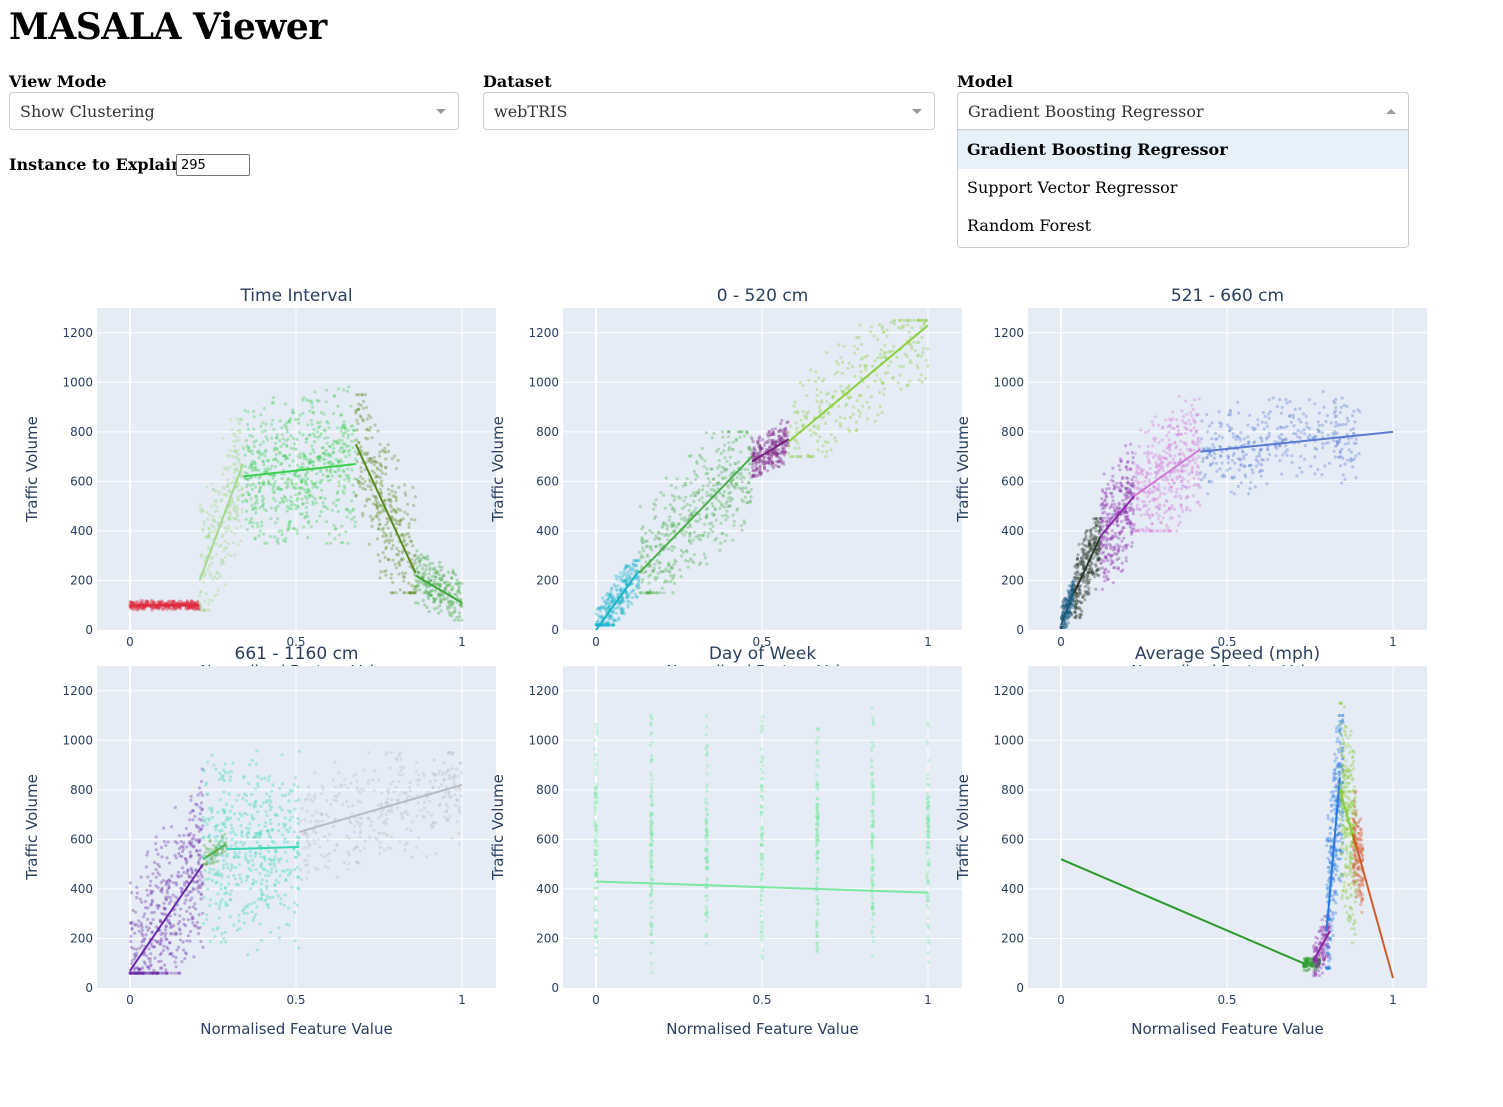  Describe the element at coordinates (234, 111) in the screenshot. I see `view-mode-dropdown: Show Clustering` at that location.